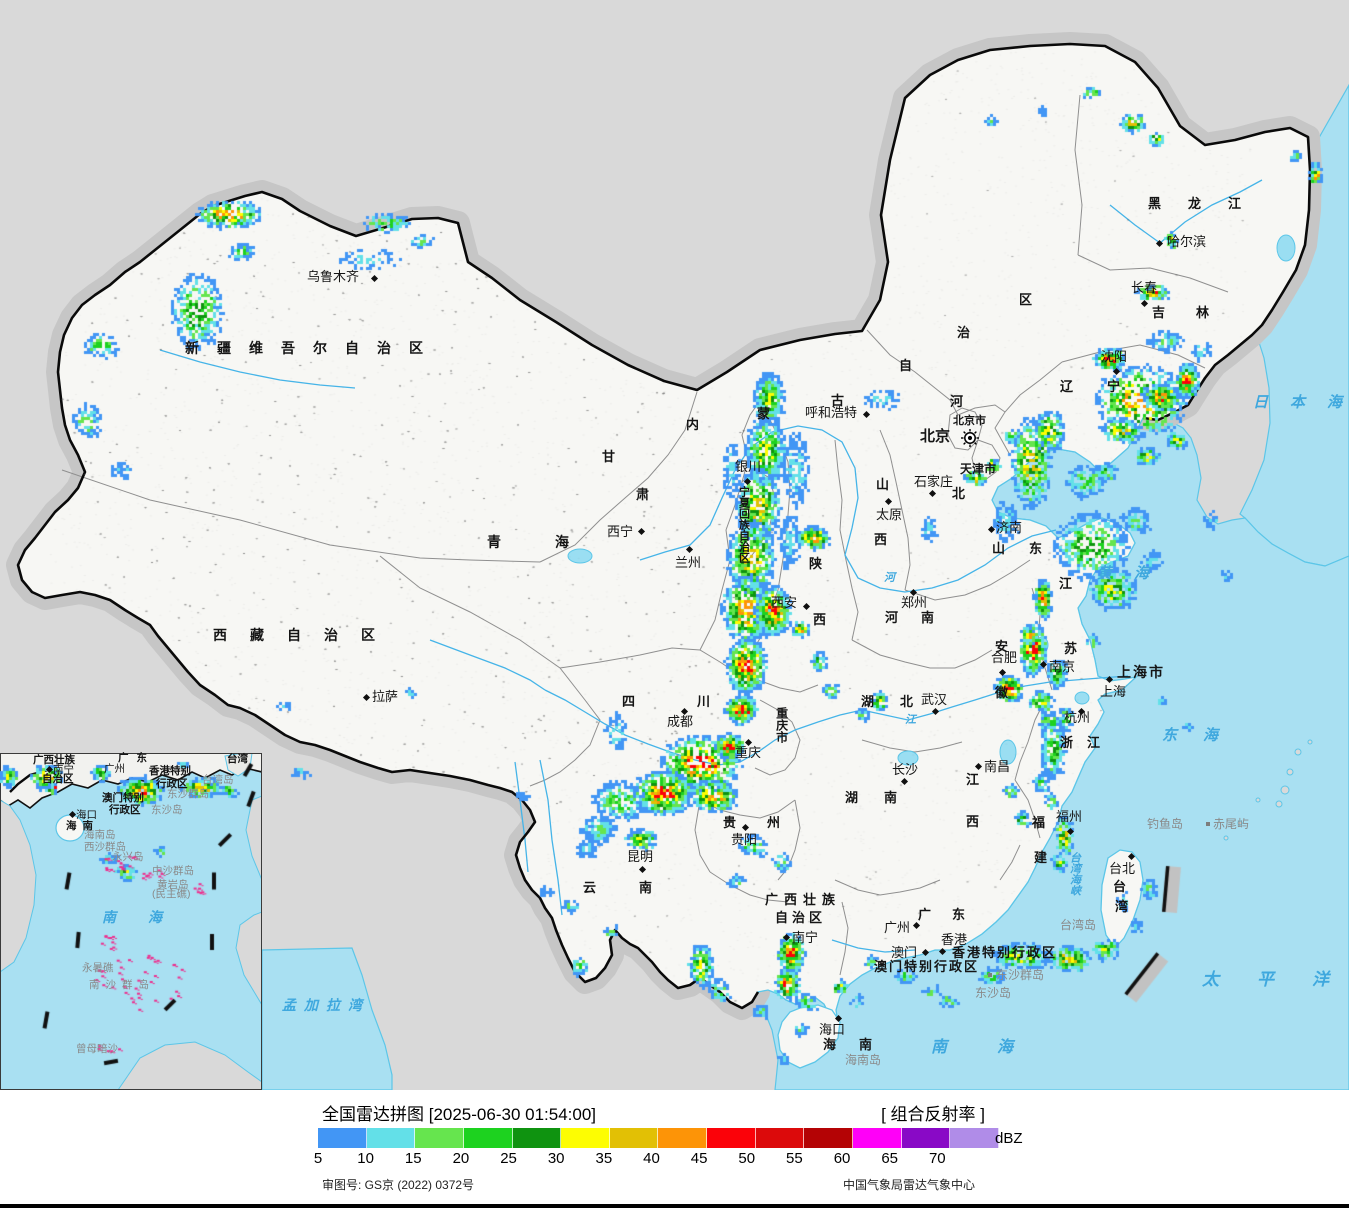 The width and height of the screenshot is (1349, 1208). Describe the element at coordinates (398, 1185) in the screenshot. I see `map-review-number: 审图号: GS京 (2022) 0372号` at that location.